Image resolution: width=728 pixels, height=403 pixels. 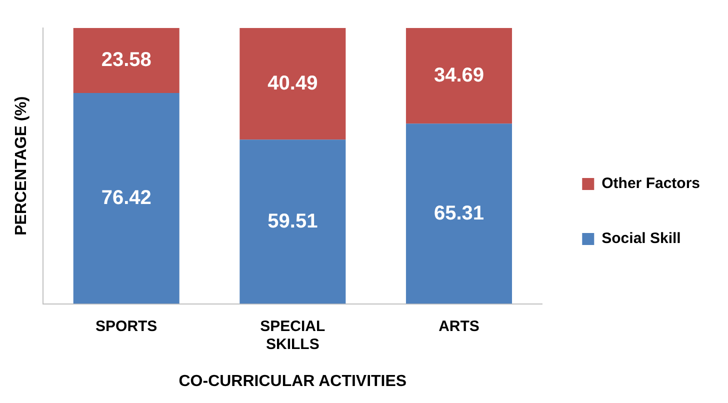 What do you see at coordinates (651, 183) in the screenshot?
I see `legend-label: Other Factors` at bounding box center [651, 183].